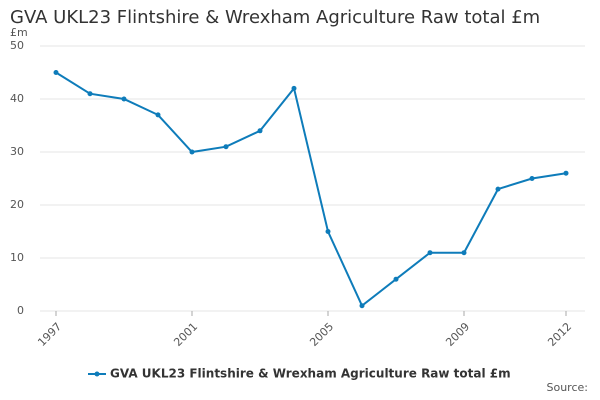 This screenshot has width=600, height=400. Describe the element at coordinates (321, 334) in the screenshot. I see `x-tick-label: 2005` at that location.